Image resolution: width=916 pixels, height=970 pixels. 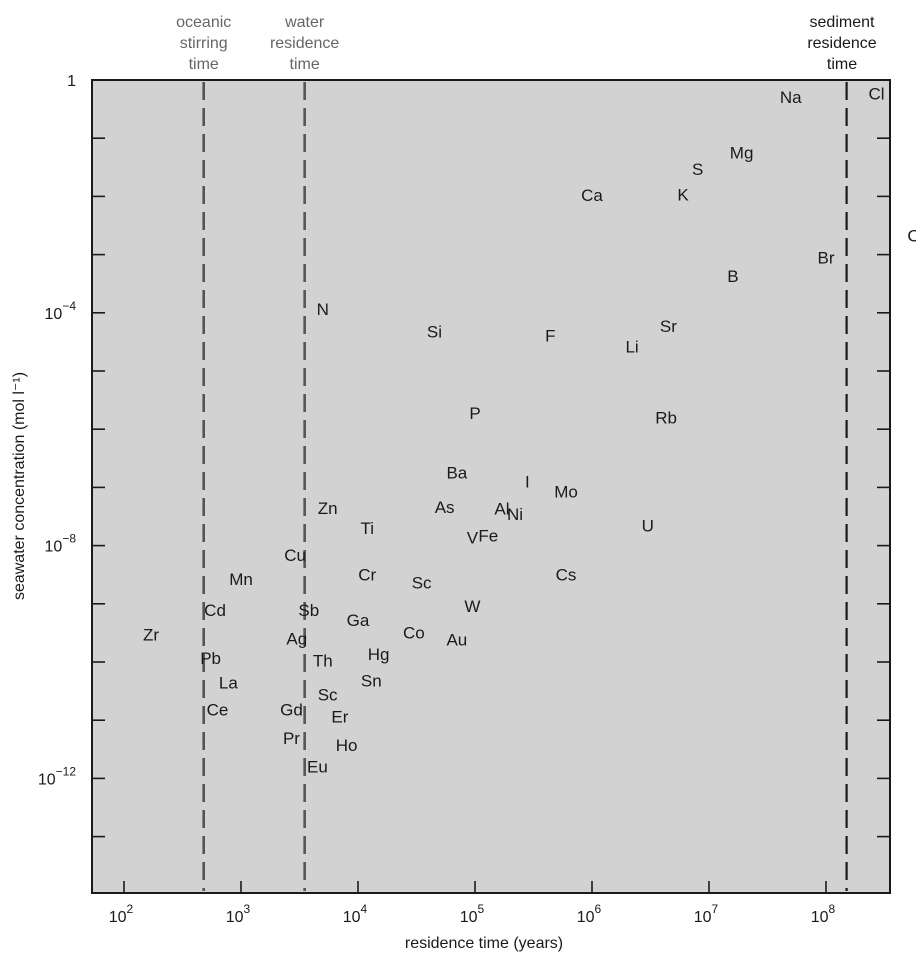 What do you see at coordinates (296, 638) in the screenshot?
I see `element-label-ag: Ag` at bounding box center [296, 638].